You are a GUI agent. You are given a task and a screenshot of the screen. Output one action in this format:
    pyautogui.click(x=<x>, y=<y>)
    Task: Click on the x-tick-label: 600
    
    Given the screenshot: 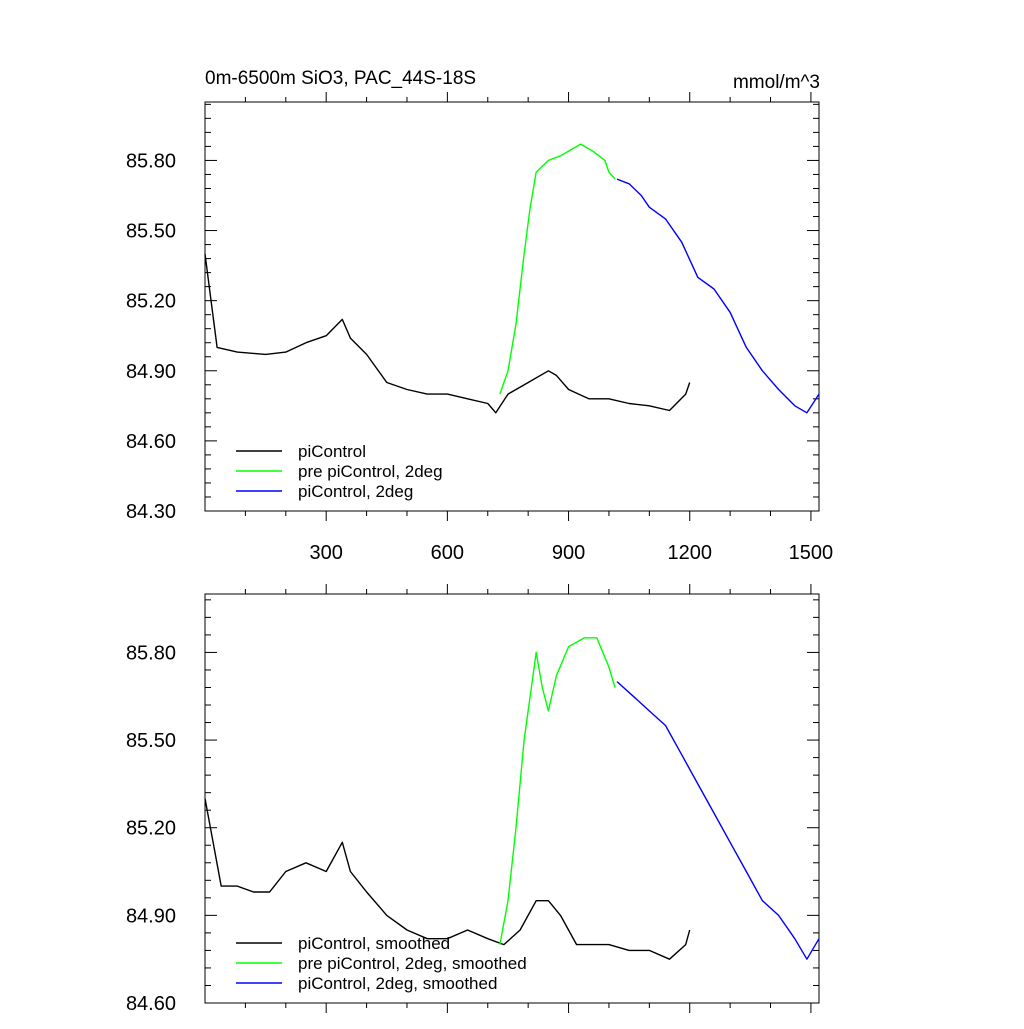 What is the action you would take?
    pyautogui.click(x=447, y=553)
    